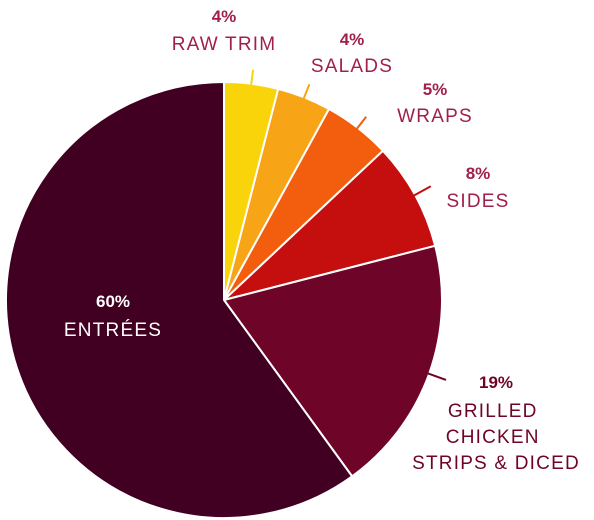 The height and width of the screenshot is (520, 594). I want to click on slice-label-sides: SIDES, so click(477, 201).